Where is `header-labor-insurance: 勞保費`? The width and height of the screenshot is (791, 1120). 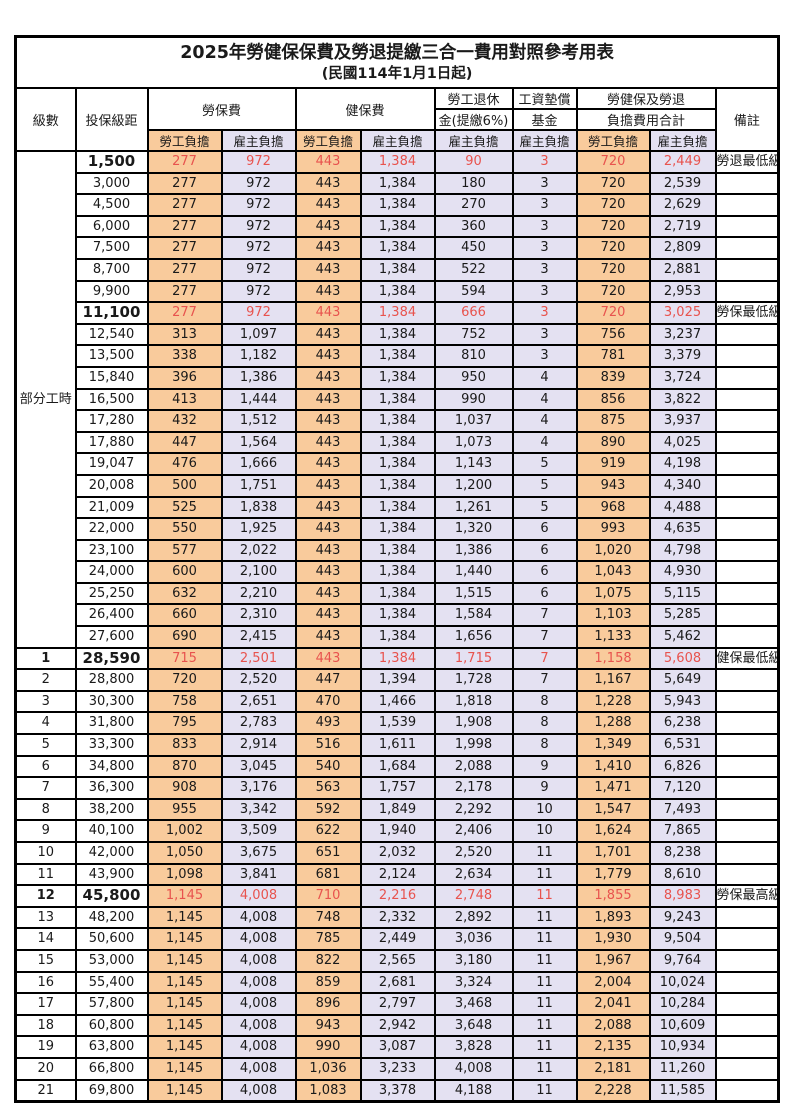
header-labor-insurance: 勞保費 is located at coordinates (221, 109).